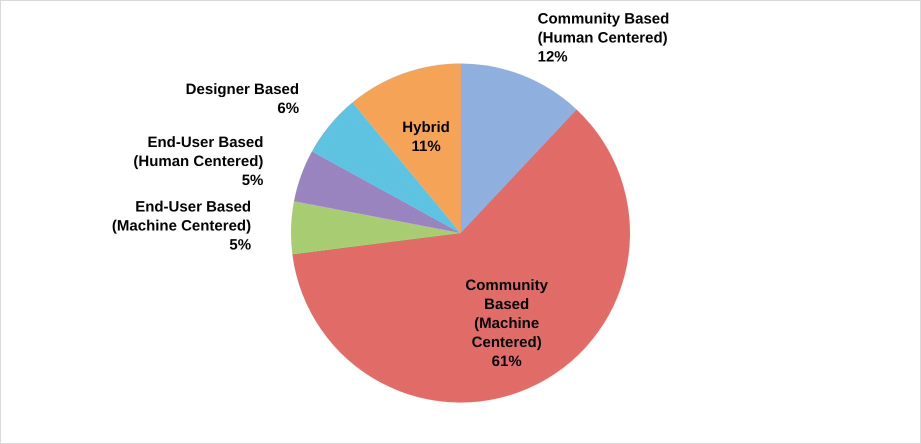  I want to click on data-label: 6%, so click(288, 109).